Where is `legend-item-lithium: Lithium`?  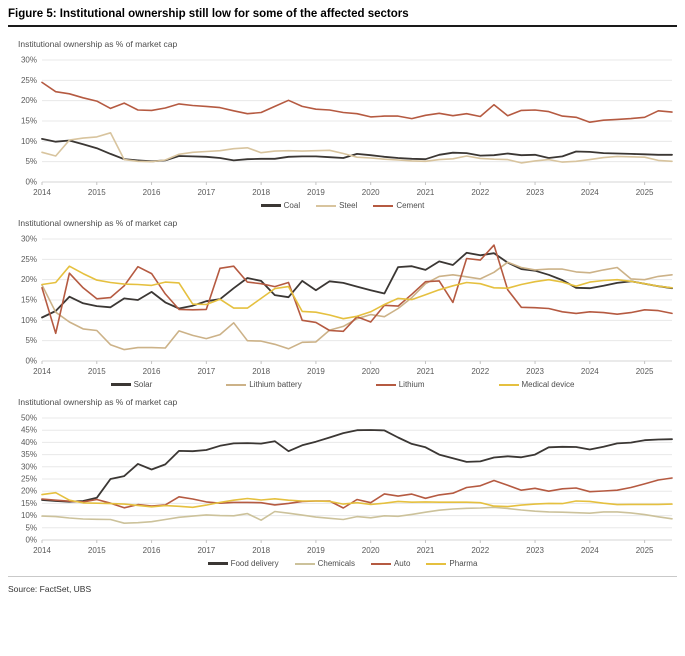
legend-item-lithium: Lithium is located at coordinates (400, 384).